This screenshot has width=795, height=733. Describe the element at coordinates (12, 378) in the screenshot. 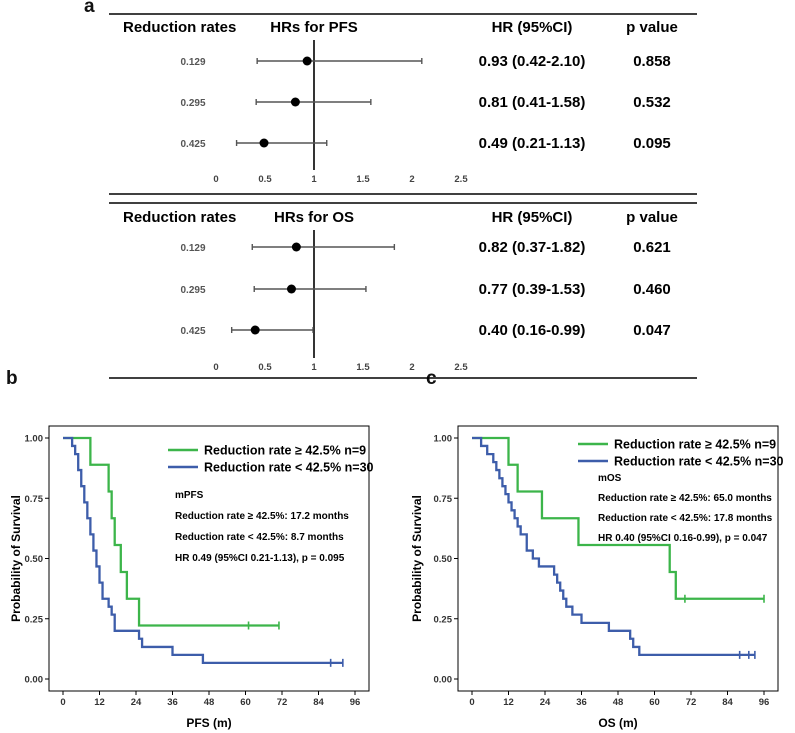

I see `panel-letter-b: b` at that location.